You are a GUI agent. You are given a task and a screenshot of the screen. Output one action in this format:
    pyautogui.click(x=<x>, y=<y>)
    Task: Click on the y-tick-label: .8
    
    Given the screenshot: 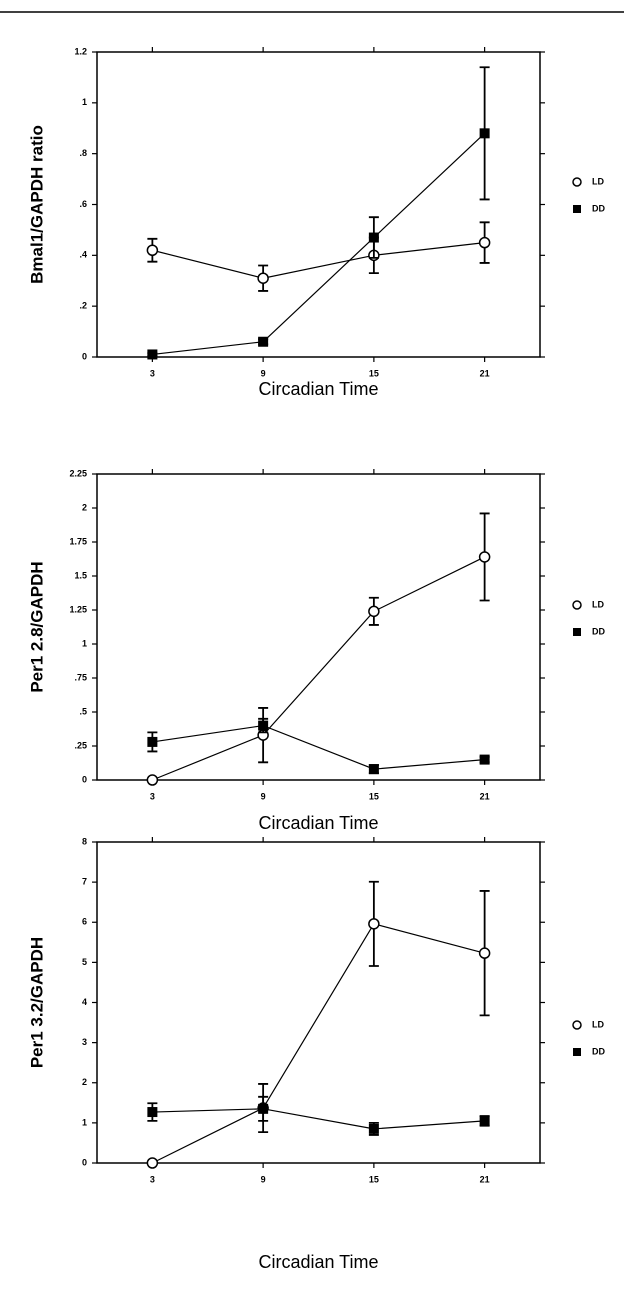 What is the action you would take?
    pyautogui.click(x=83, y=153)
    